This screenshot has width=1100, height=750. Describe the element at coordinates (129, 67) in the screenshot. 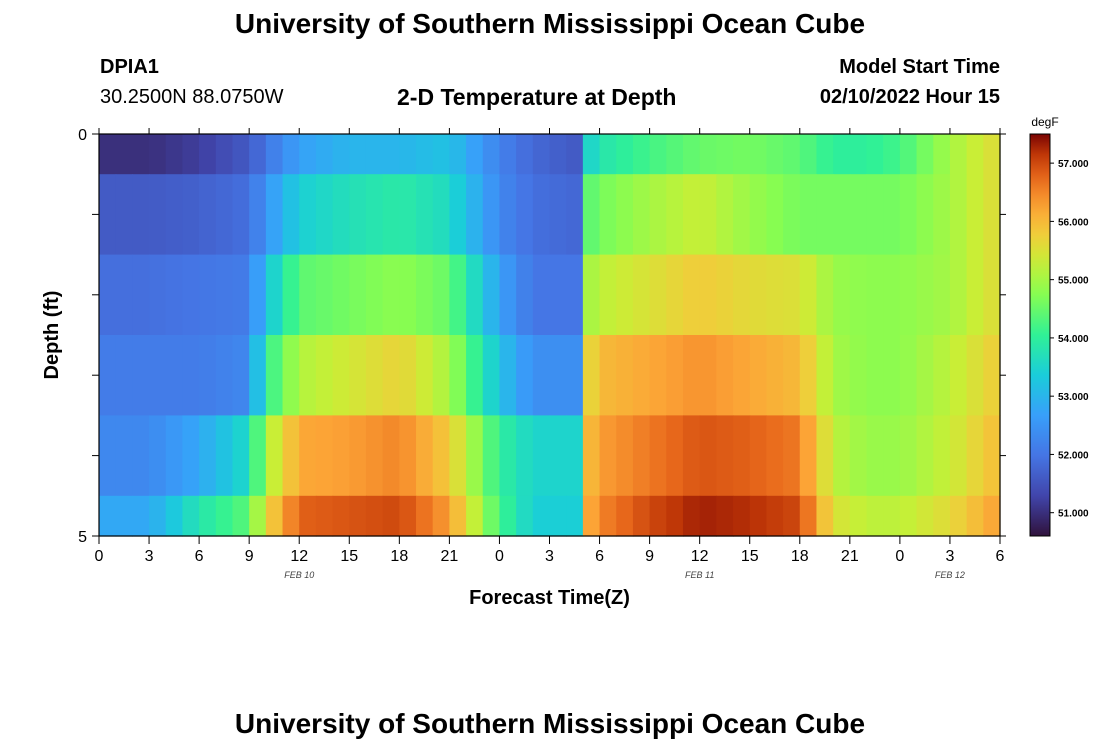

I see `station-id: DPIA1` at that location.